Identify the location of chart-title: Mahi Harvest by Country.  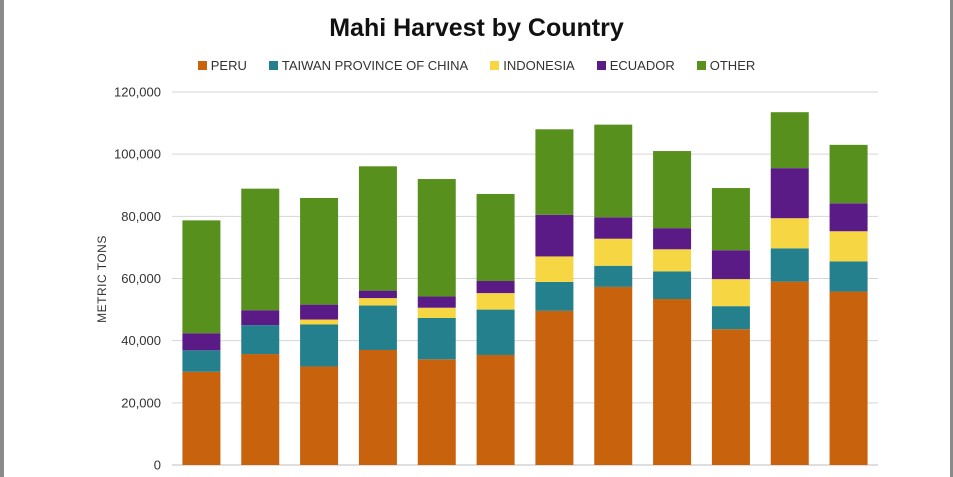
(476, 28).